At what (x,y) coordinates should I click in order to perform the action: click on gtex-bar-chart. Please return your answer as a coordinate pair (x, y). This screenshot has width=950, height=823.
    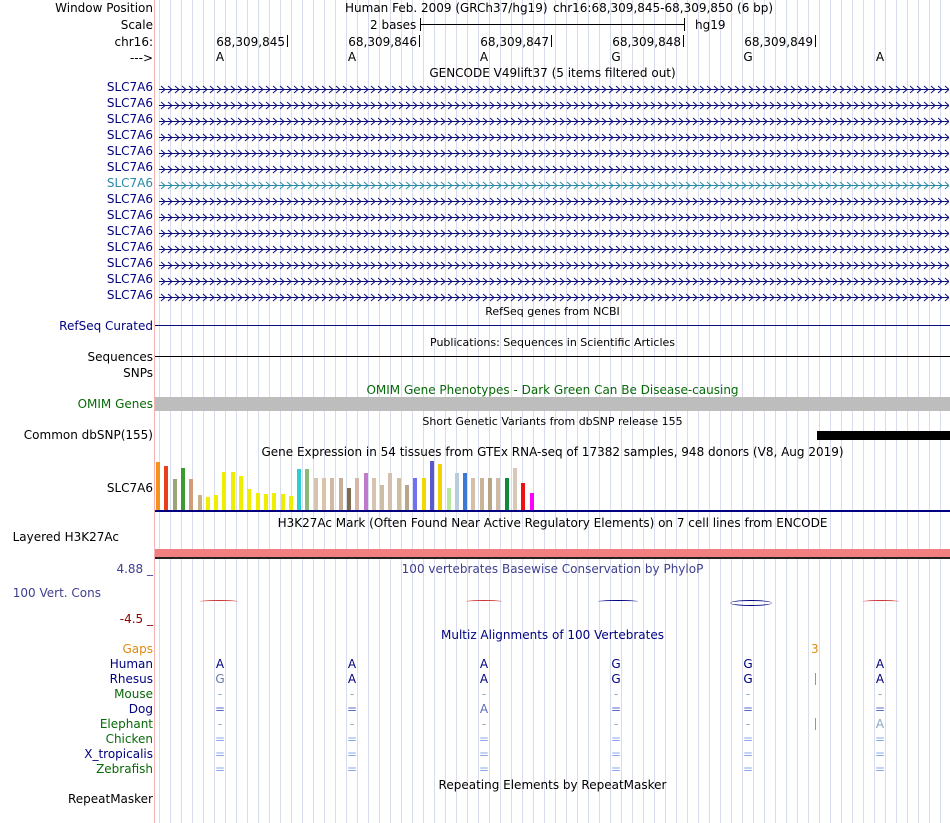
    Looking at the image, I should click on (355, 485).